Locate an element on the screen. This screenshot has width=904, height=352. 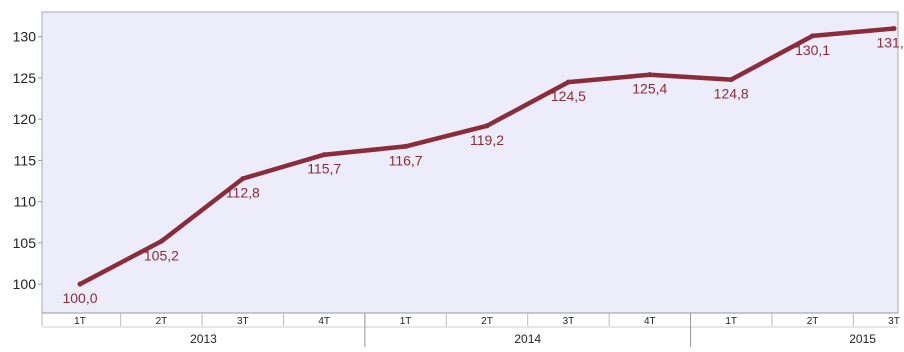
data-label: 119,2 is located at coordinates (487, 140).